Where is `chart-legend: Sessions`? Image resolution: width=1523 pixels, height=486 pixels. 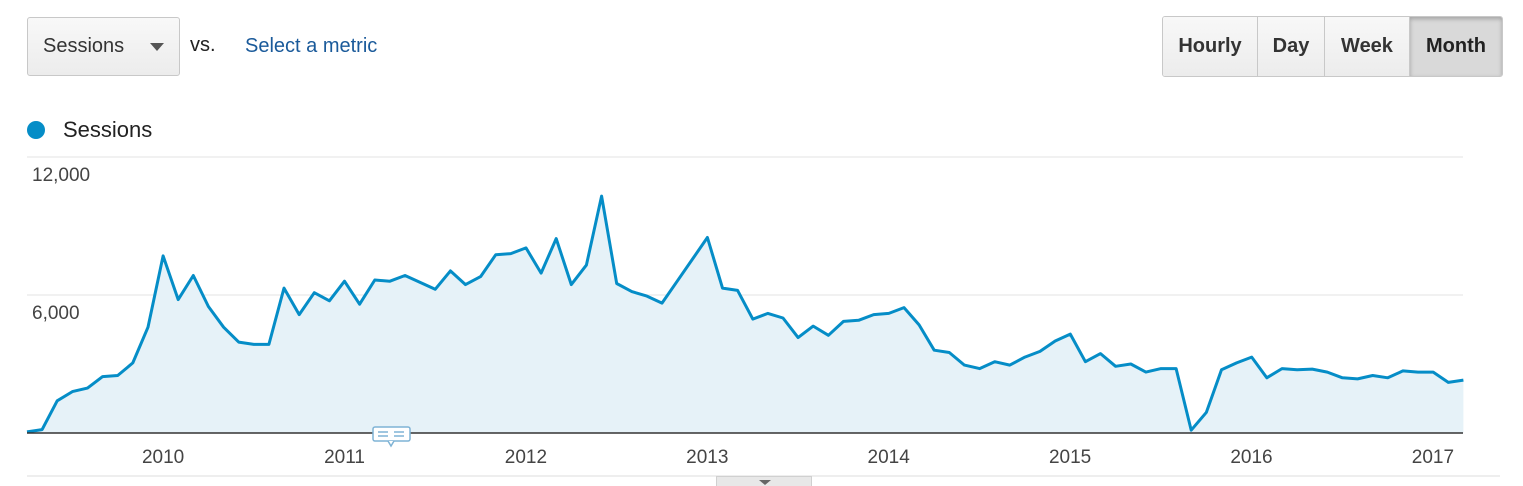
chart-legend: Sessions is located at coordinates (89, 130).